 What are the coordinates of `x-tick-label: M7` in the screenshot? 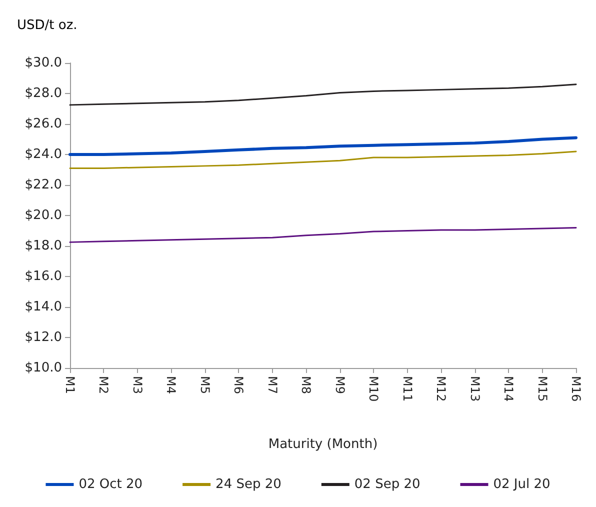 It's located at (272, 385).